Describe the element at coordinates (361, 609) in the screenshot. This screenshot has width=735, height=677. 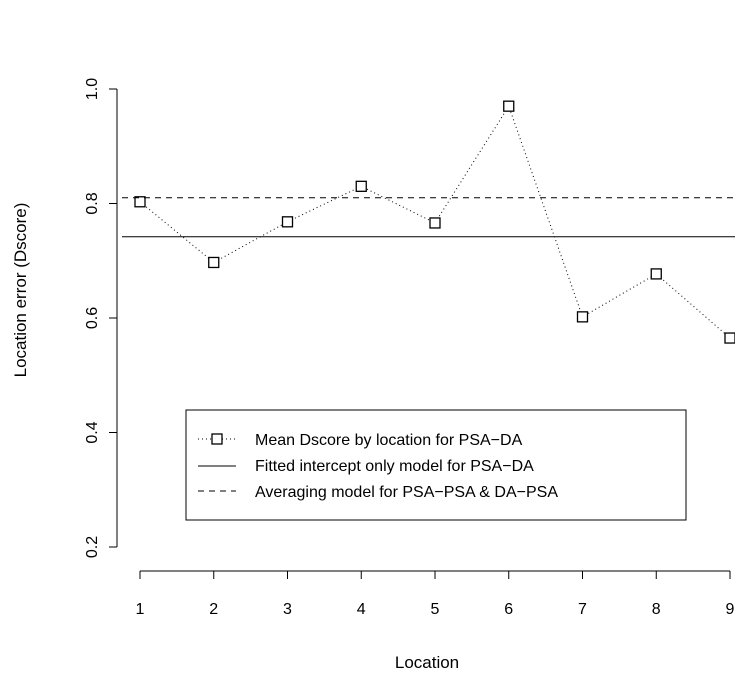
I see `x-tick-label: 4` at that location.